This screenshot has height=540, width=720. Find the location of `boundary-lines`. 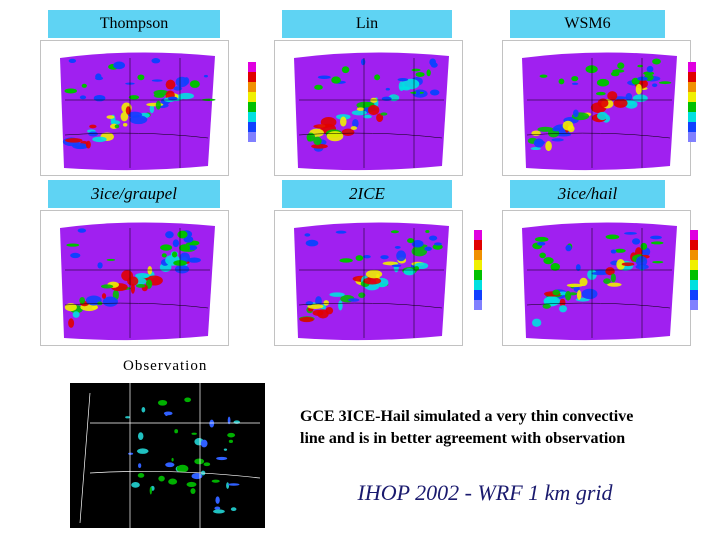

boundary-lines is located at coordinates (137, 283).